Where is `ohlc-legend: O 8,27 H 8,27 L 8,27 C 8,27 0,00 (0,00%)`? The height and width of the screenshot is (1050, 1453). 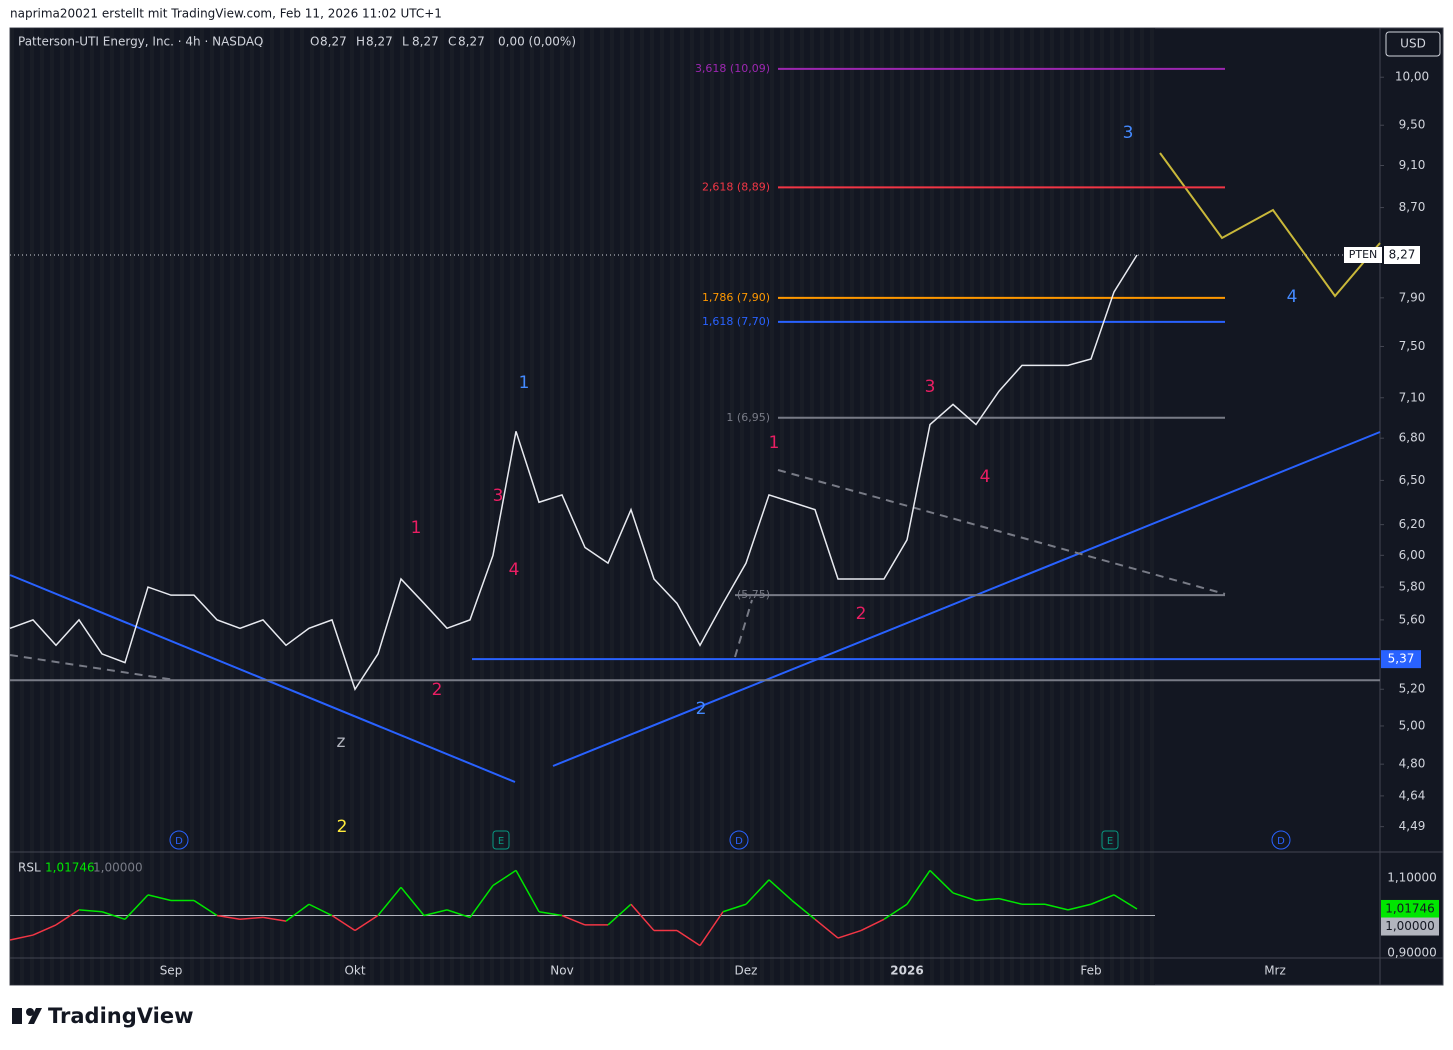 ohlc-legend: O 8,27 H 8,27 L 8,27 C 8,27 0,00 (0,00%) is located at coordinates (443, 42).